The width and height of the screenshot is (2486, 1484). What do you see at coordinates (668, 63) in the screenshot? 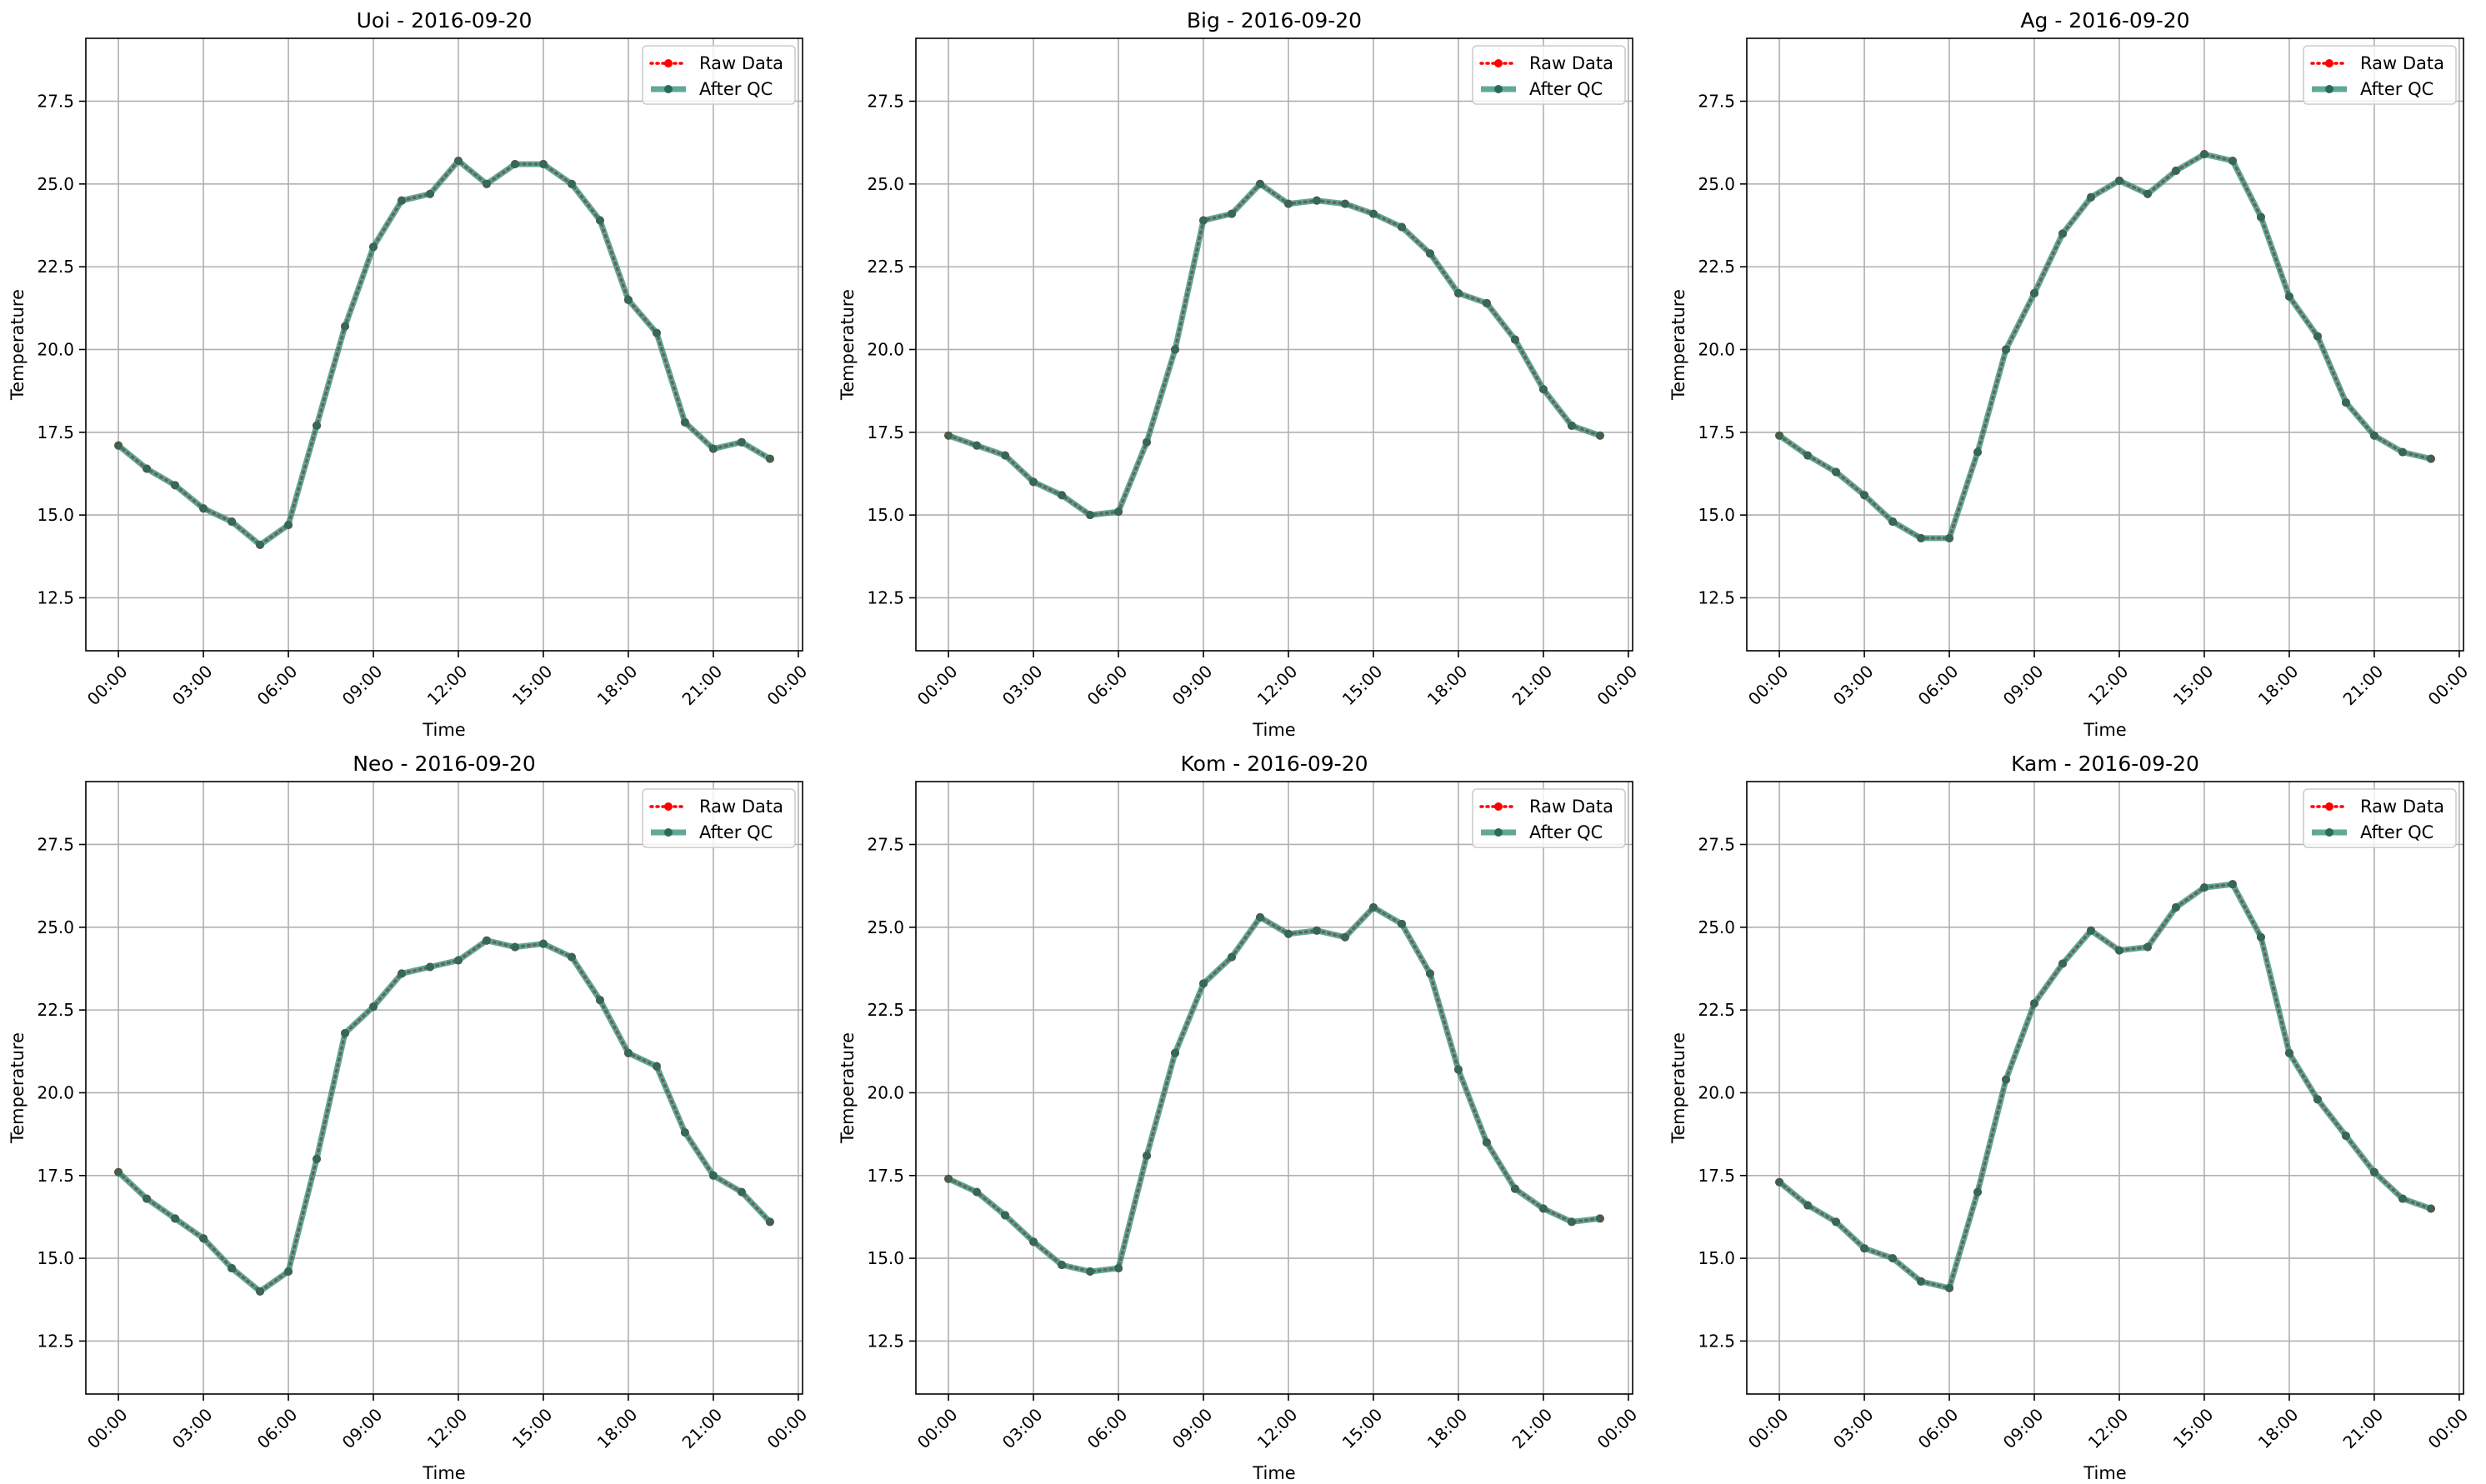
I see `legend-marker-raw-data` at bounding box center [668, 63].